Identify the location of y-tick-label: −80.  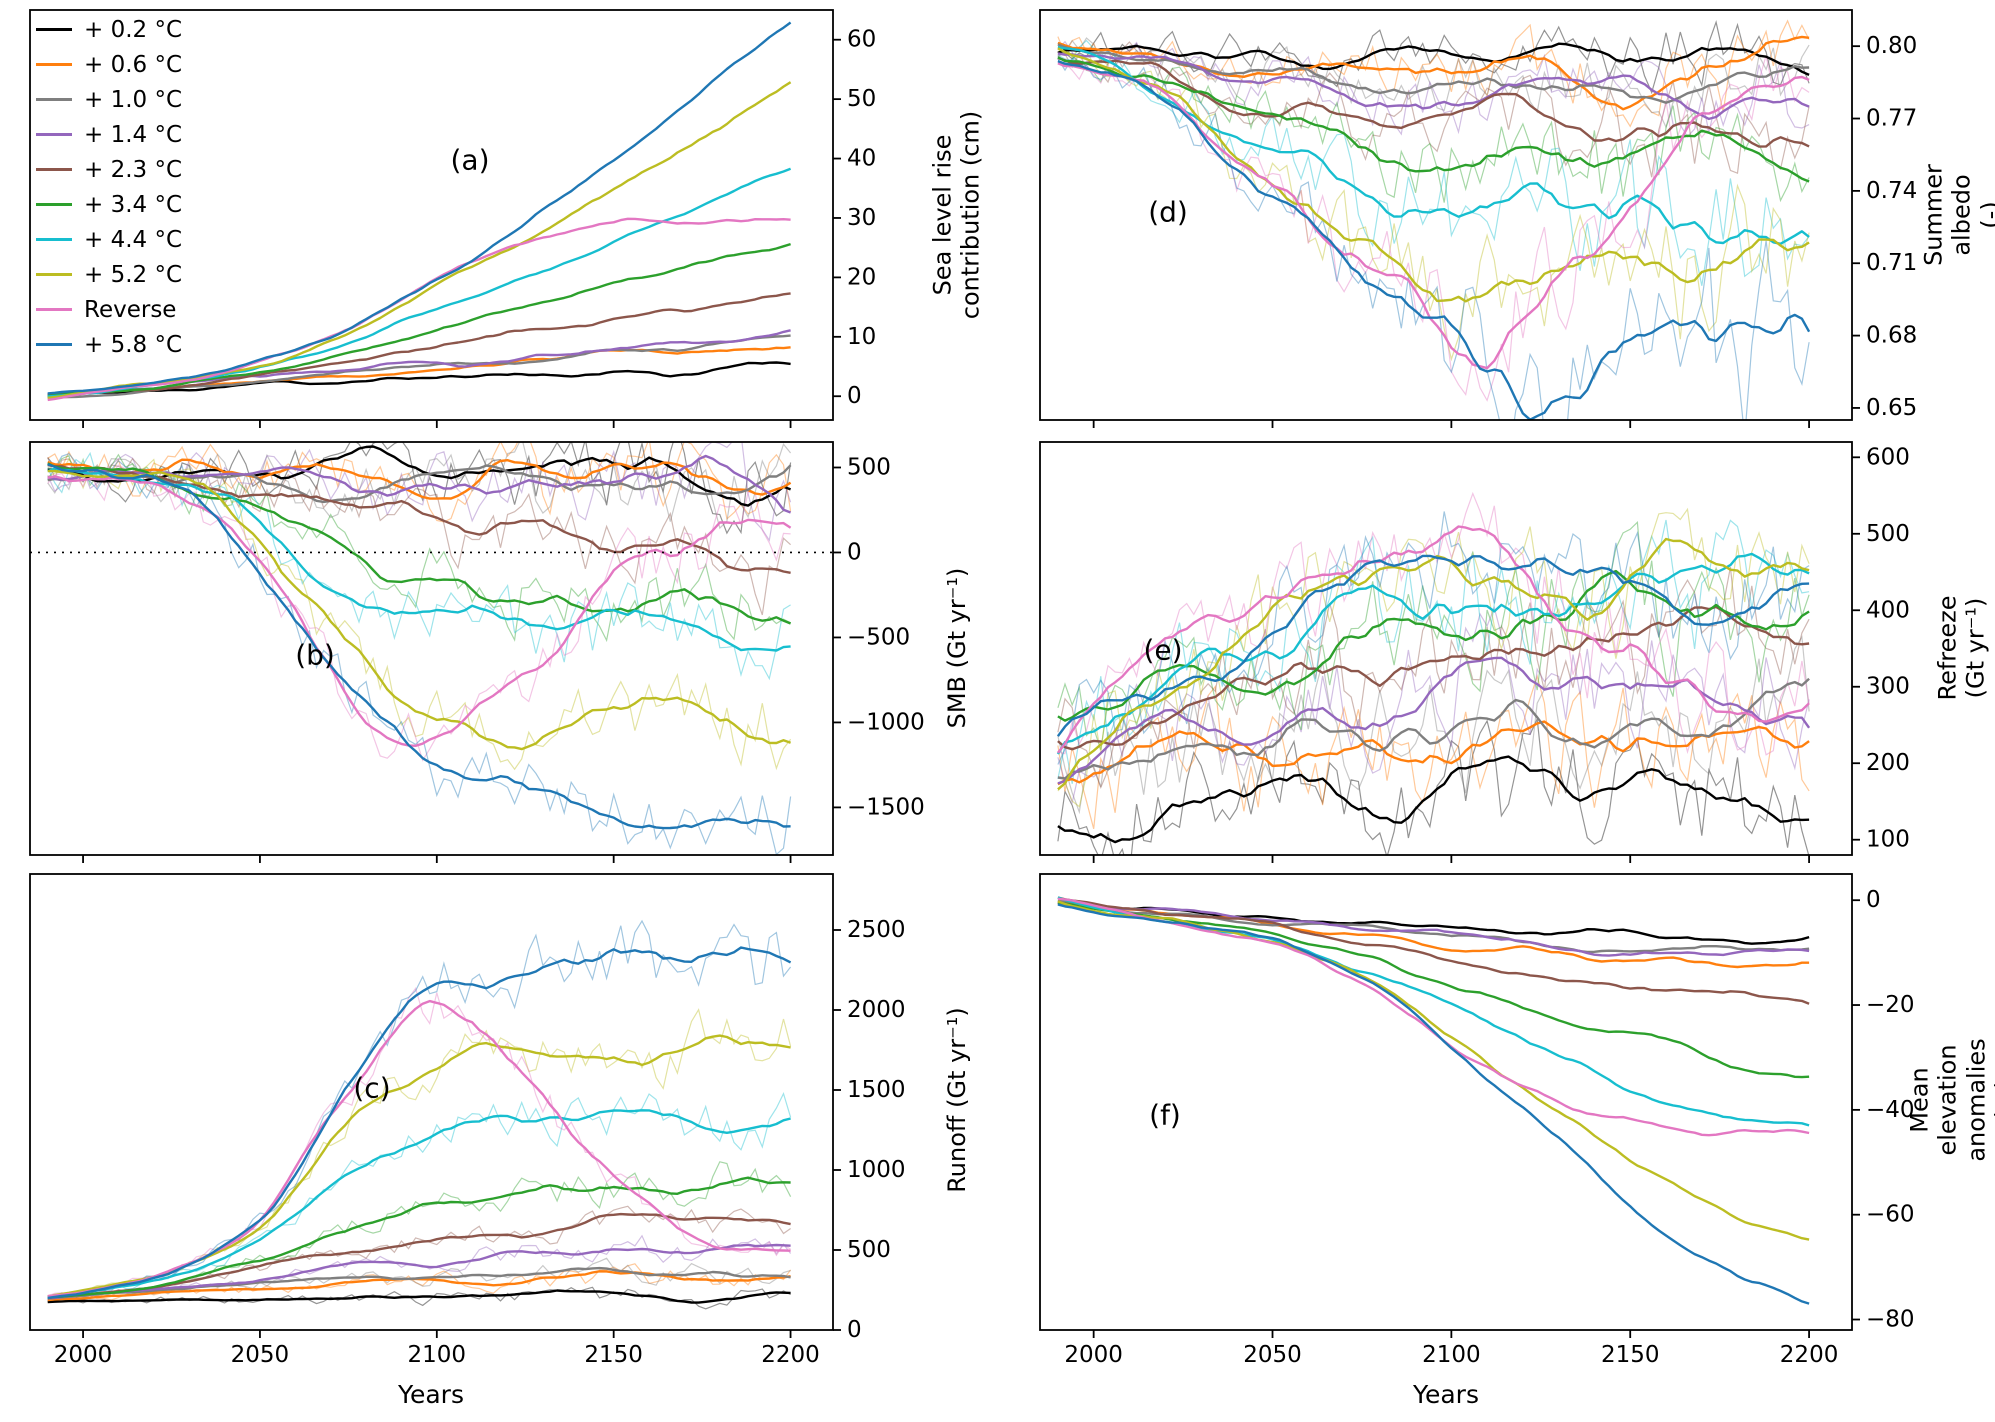
(1890, 1320).